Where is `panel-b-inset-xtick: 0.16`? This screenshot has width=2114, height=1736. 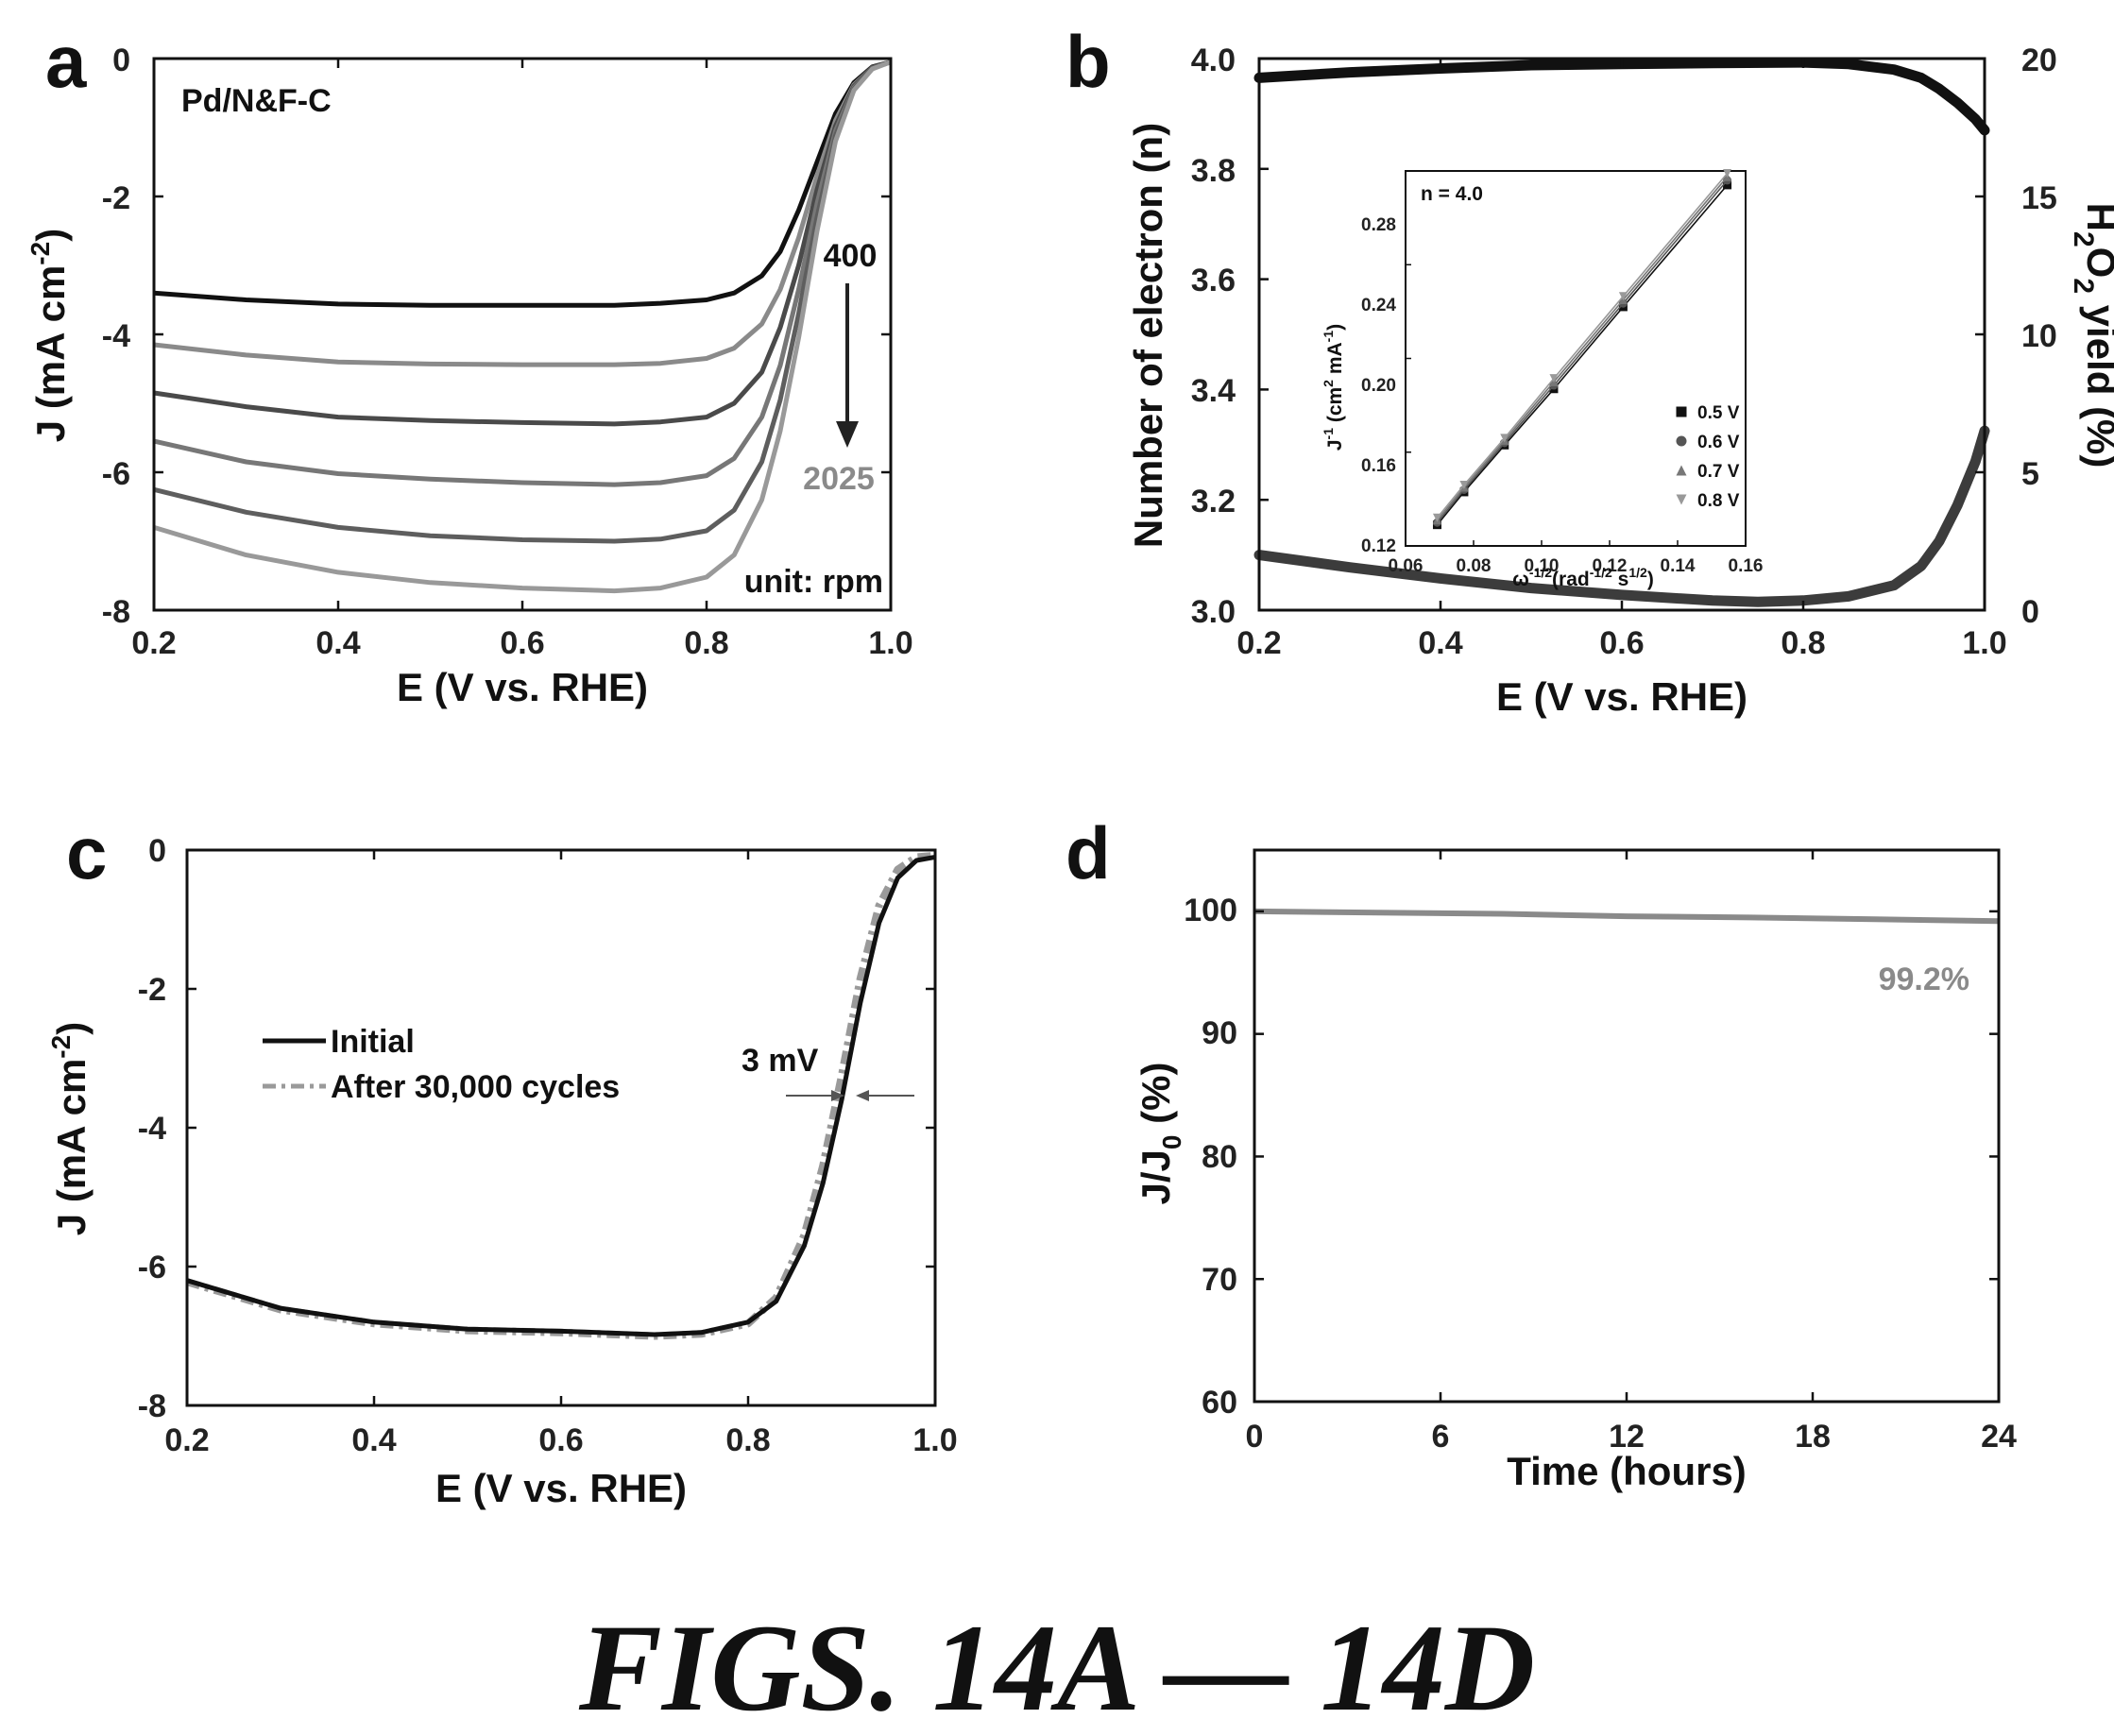
panel-b-inset-xtick: 0.16 is located at coordinates (1747, 566).